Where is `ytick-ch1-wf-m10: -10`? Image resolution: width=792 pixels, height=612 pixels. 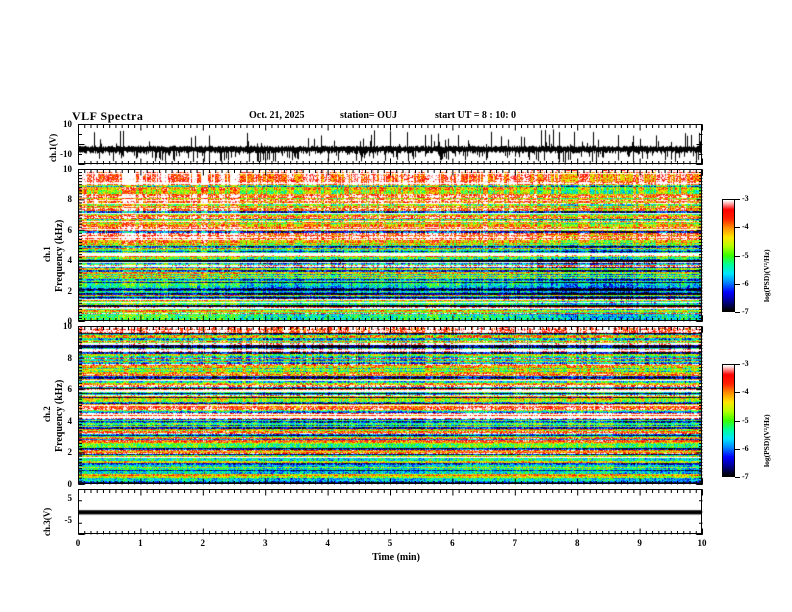
ytick-ch1-wf-m10: -10 is located at coordinates (66, 154).